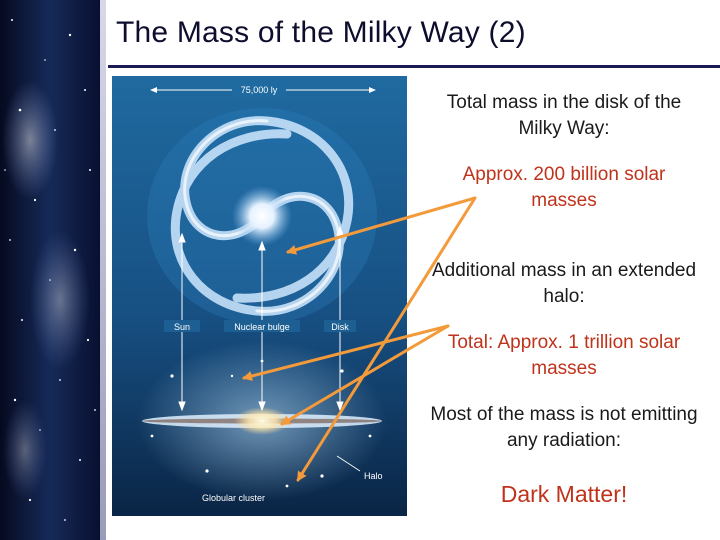 This screenshot has height=540, width=720. I want to click on disk-mass-heading: Total mass in the disk of the Milky Way:, so click(564, 115).